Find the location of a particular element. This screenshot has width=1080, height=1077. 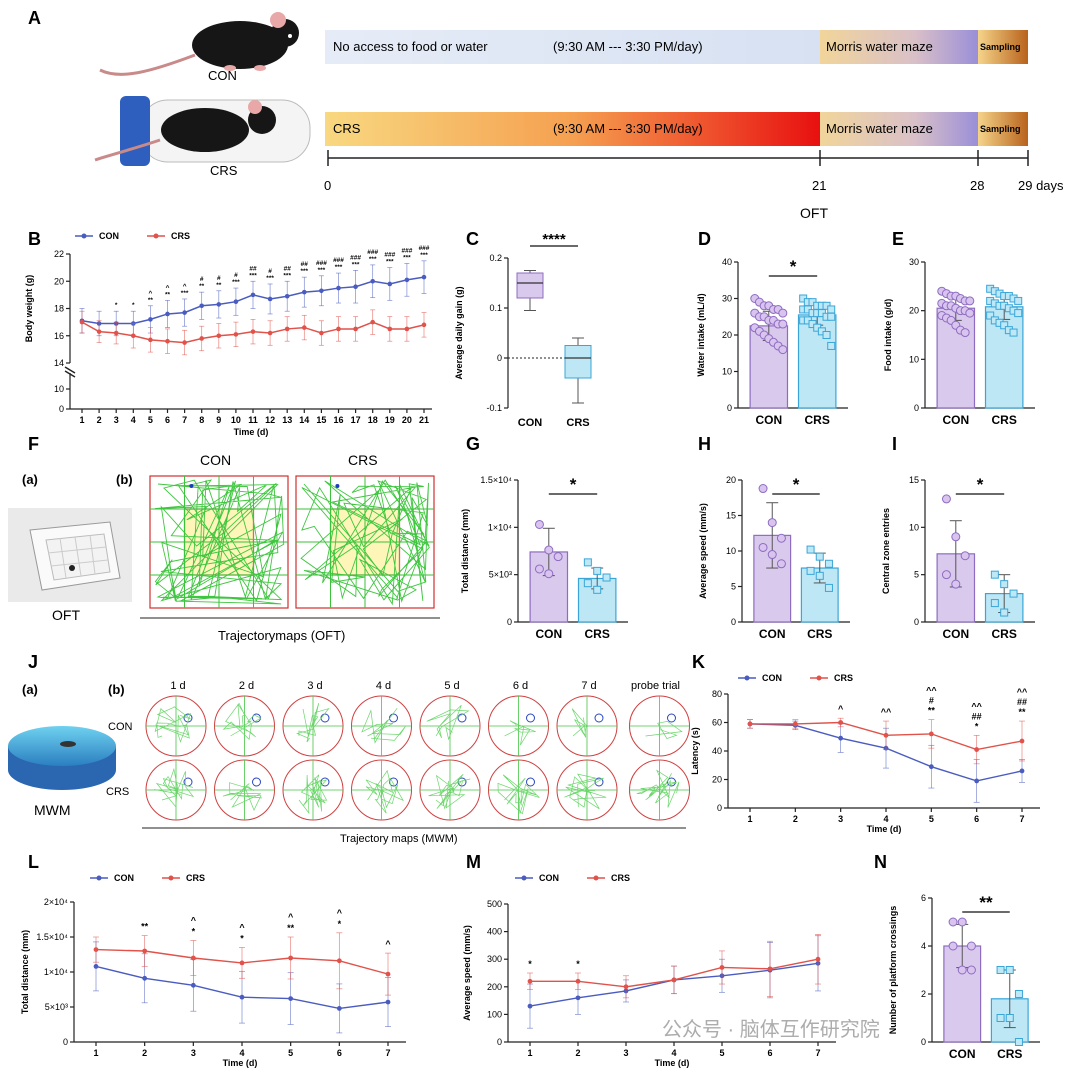

L-x-axis-label: Time (d) is located at coordinates (240, 1063).